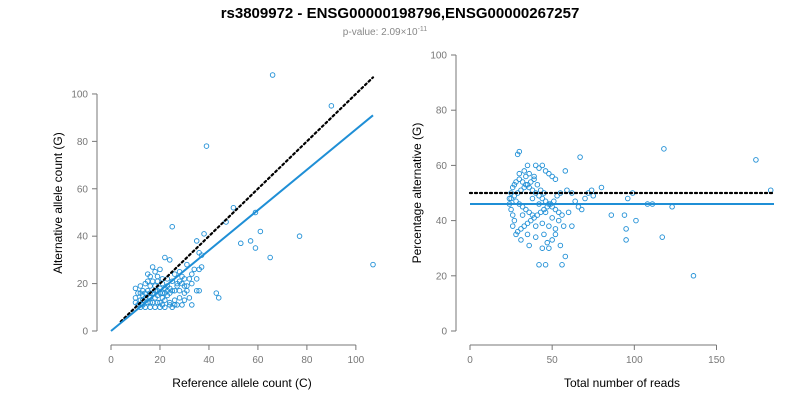  What do you see at coordinates (622, 383) in the screenshot?
I see `x-axis-label: Total number of reads` at bounding box center [622, 383].